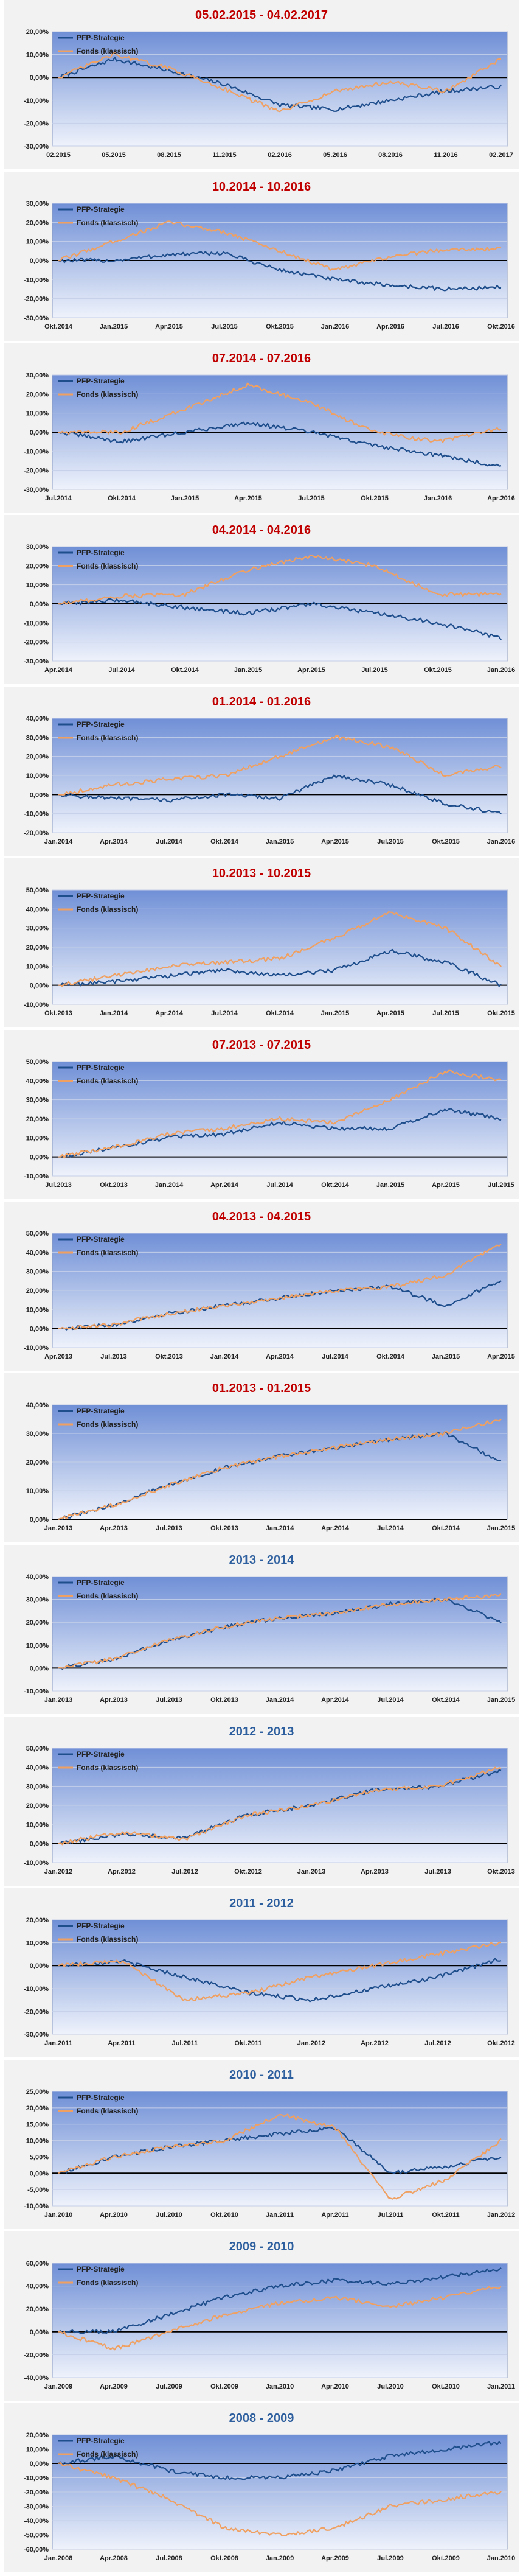  Describe the element at coordinates (38, 1748) in the screenshot. I see `y-tick-label: 50,00%` at that location.